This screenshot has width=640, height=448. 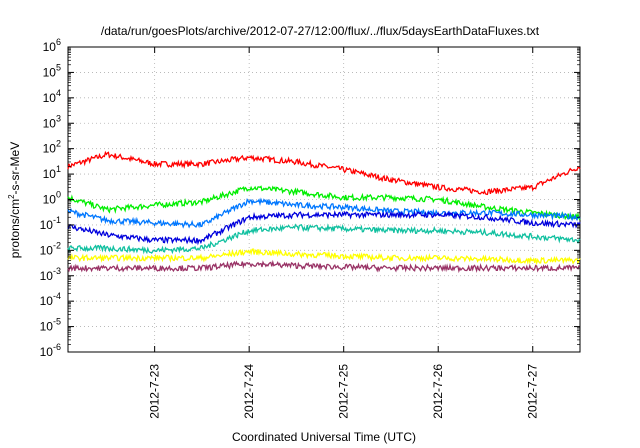 What do you see at coordinates (155, 391) in the screenshot?
I see `x-tick-label: 2012-7-23` at bounding box center [155, 391].